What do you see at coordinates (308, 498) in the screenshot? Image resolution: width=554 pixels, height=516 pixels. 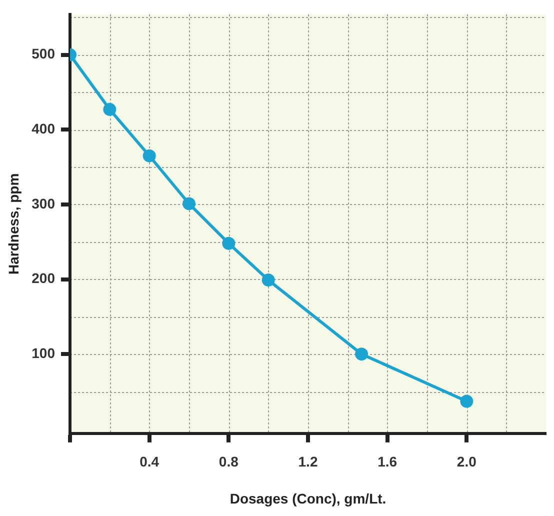 I see `x-axis-title: Dosages (Conc), gm/Lt.` at bounding box center [308, 498].